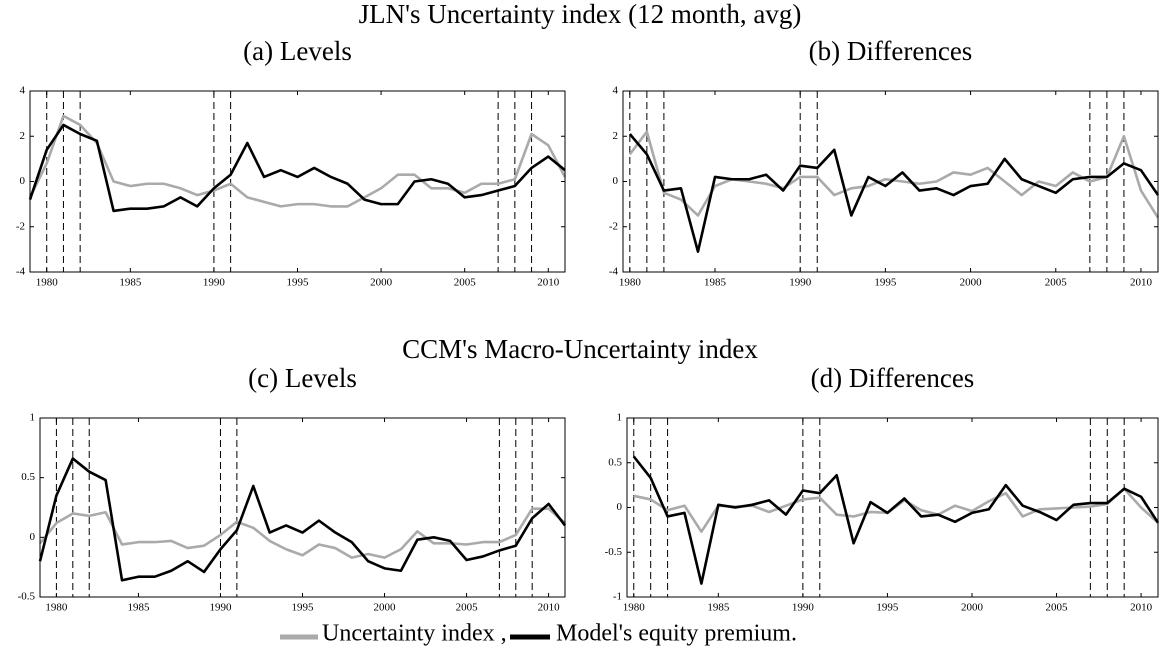 The width and height of the screenshot is (1161, 654). What do you see at coordinates (580, 14) in the screenshot?
I see `group-title: JLN's Uncertainty index (12 month, avg)` at bounding box center [580, 14].